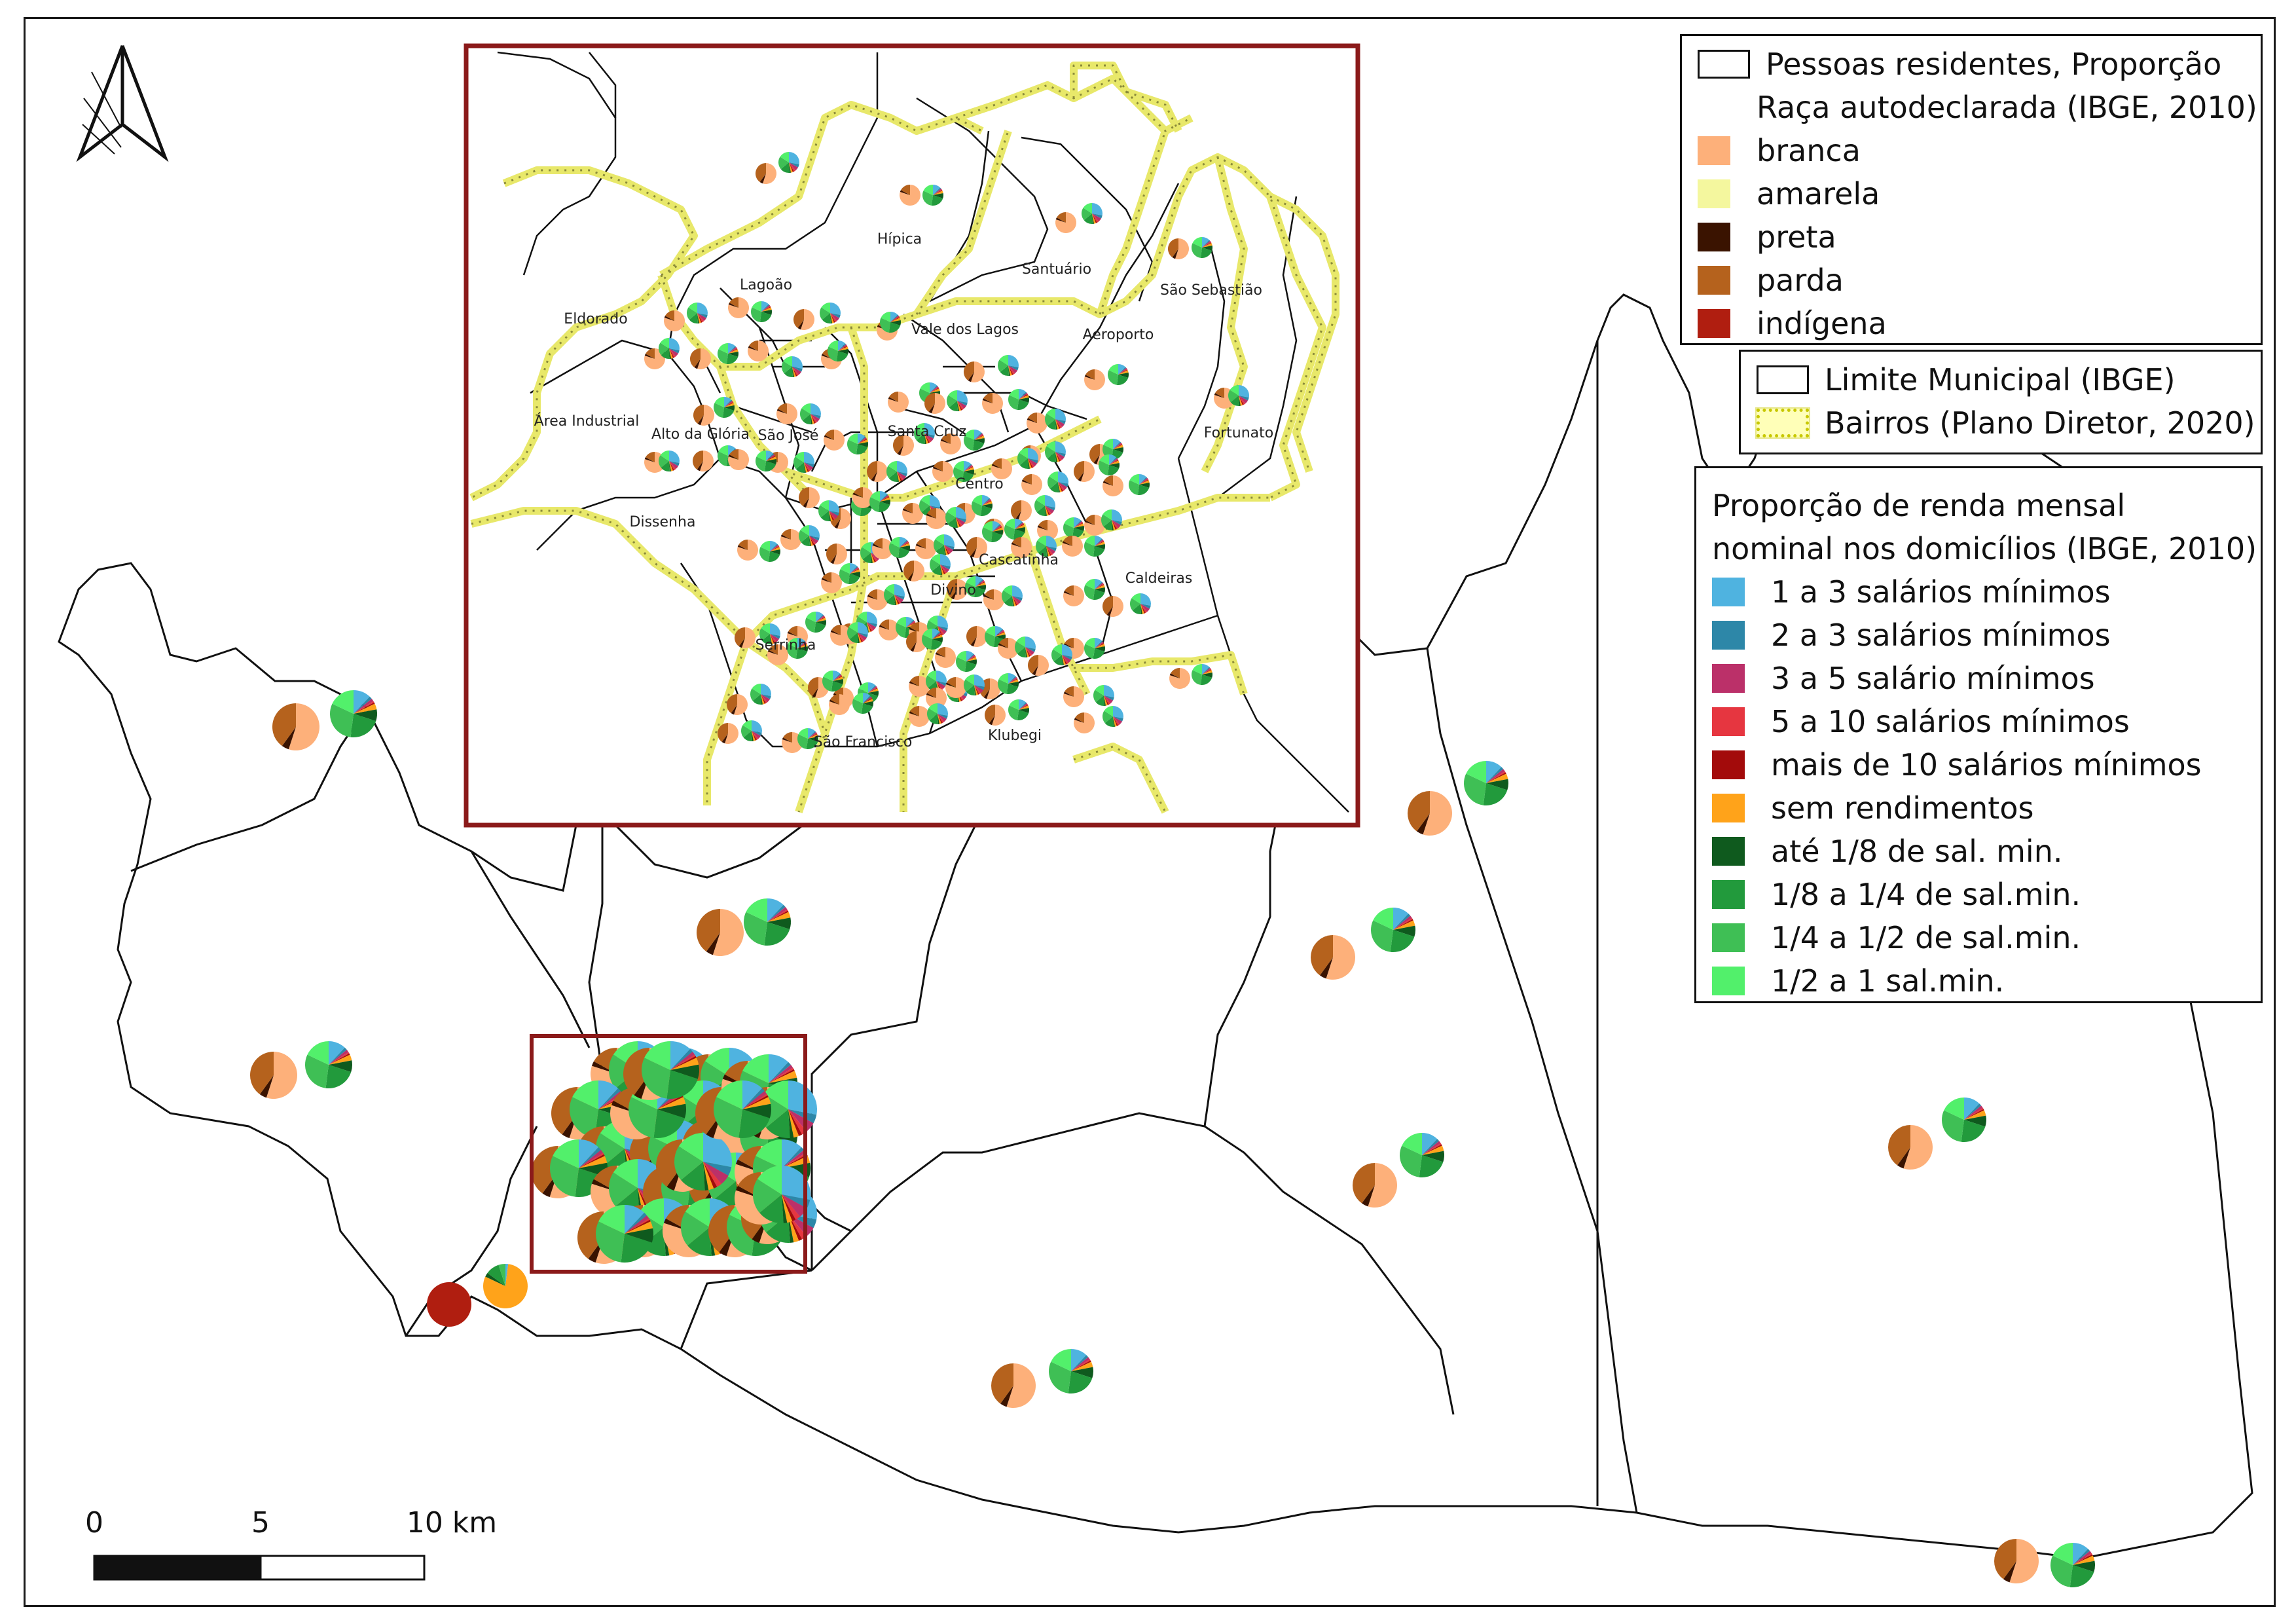 Image resolution: width=2296 pixels, height=1624 pixels. I want to click on inset-label-serrinha: Serrinha, so click(786, 645).